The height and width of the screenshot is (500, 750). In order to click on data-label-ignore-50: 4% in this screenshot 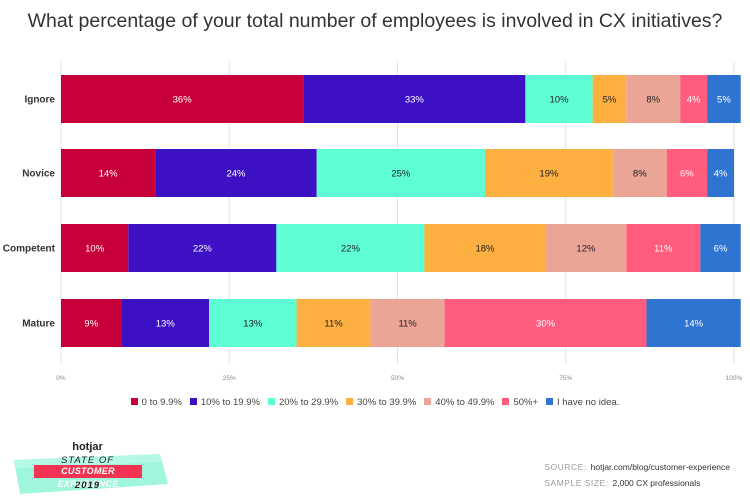, I will do `click(694, 100)`.